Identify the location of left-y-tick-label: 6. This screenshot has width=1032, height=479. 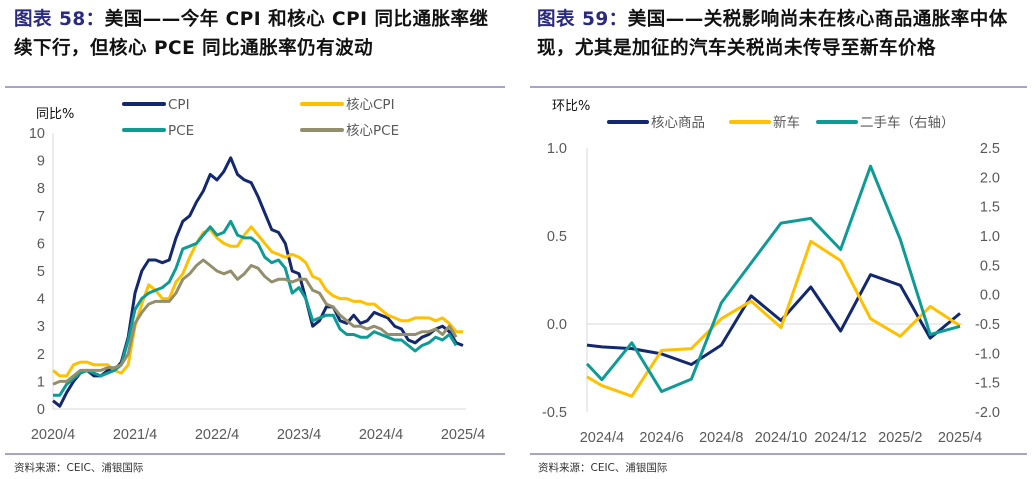
(41, 244).